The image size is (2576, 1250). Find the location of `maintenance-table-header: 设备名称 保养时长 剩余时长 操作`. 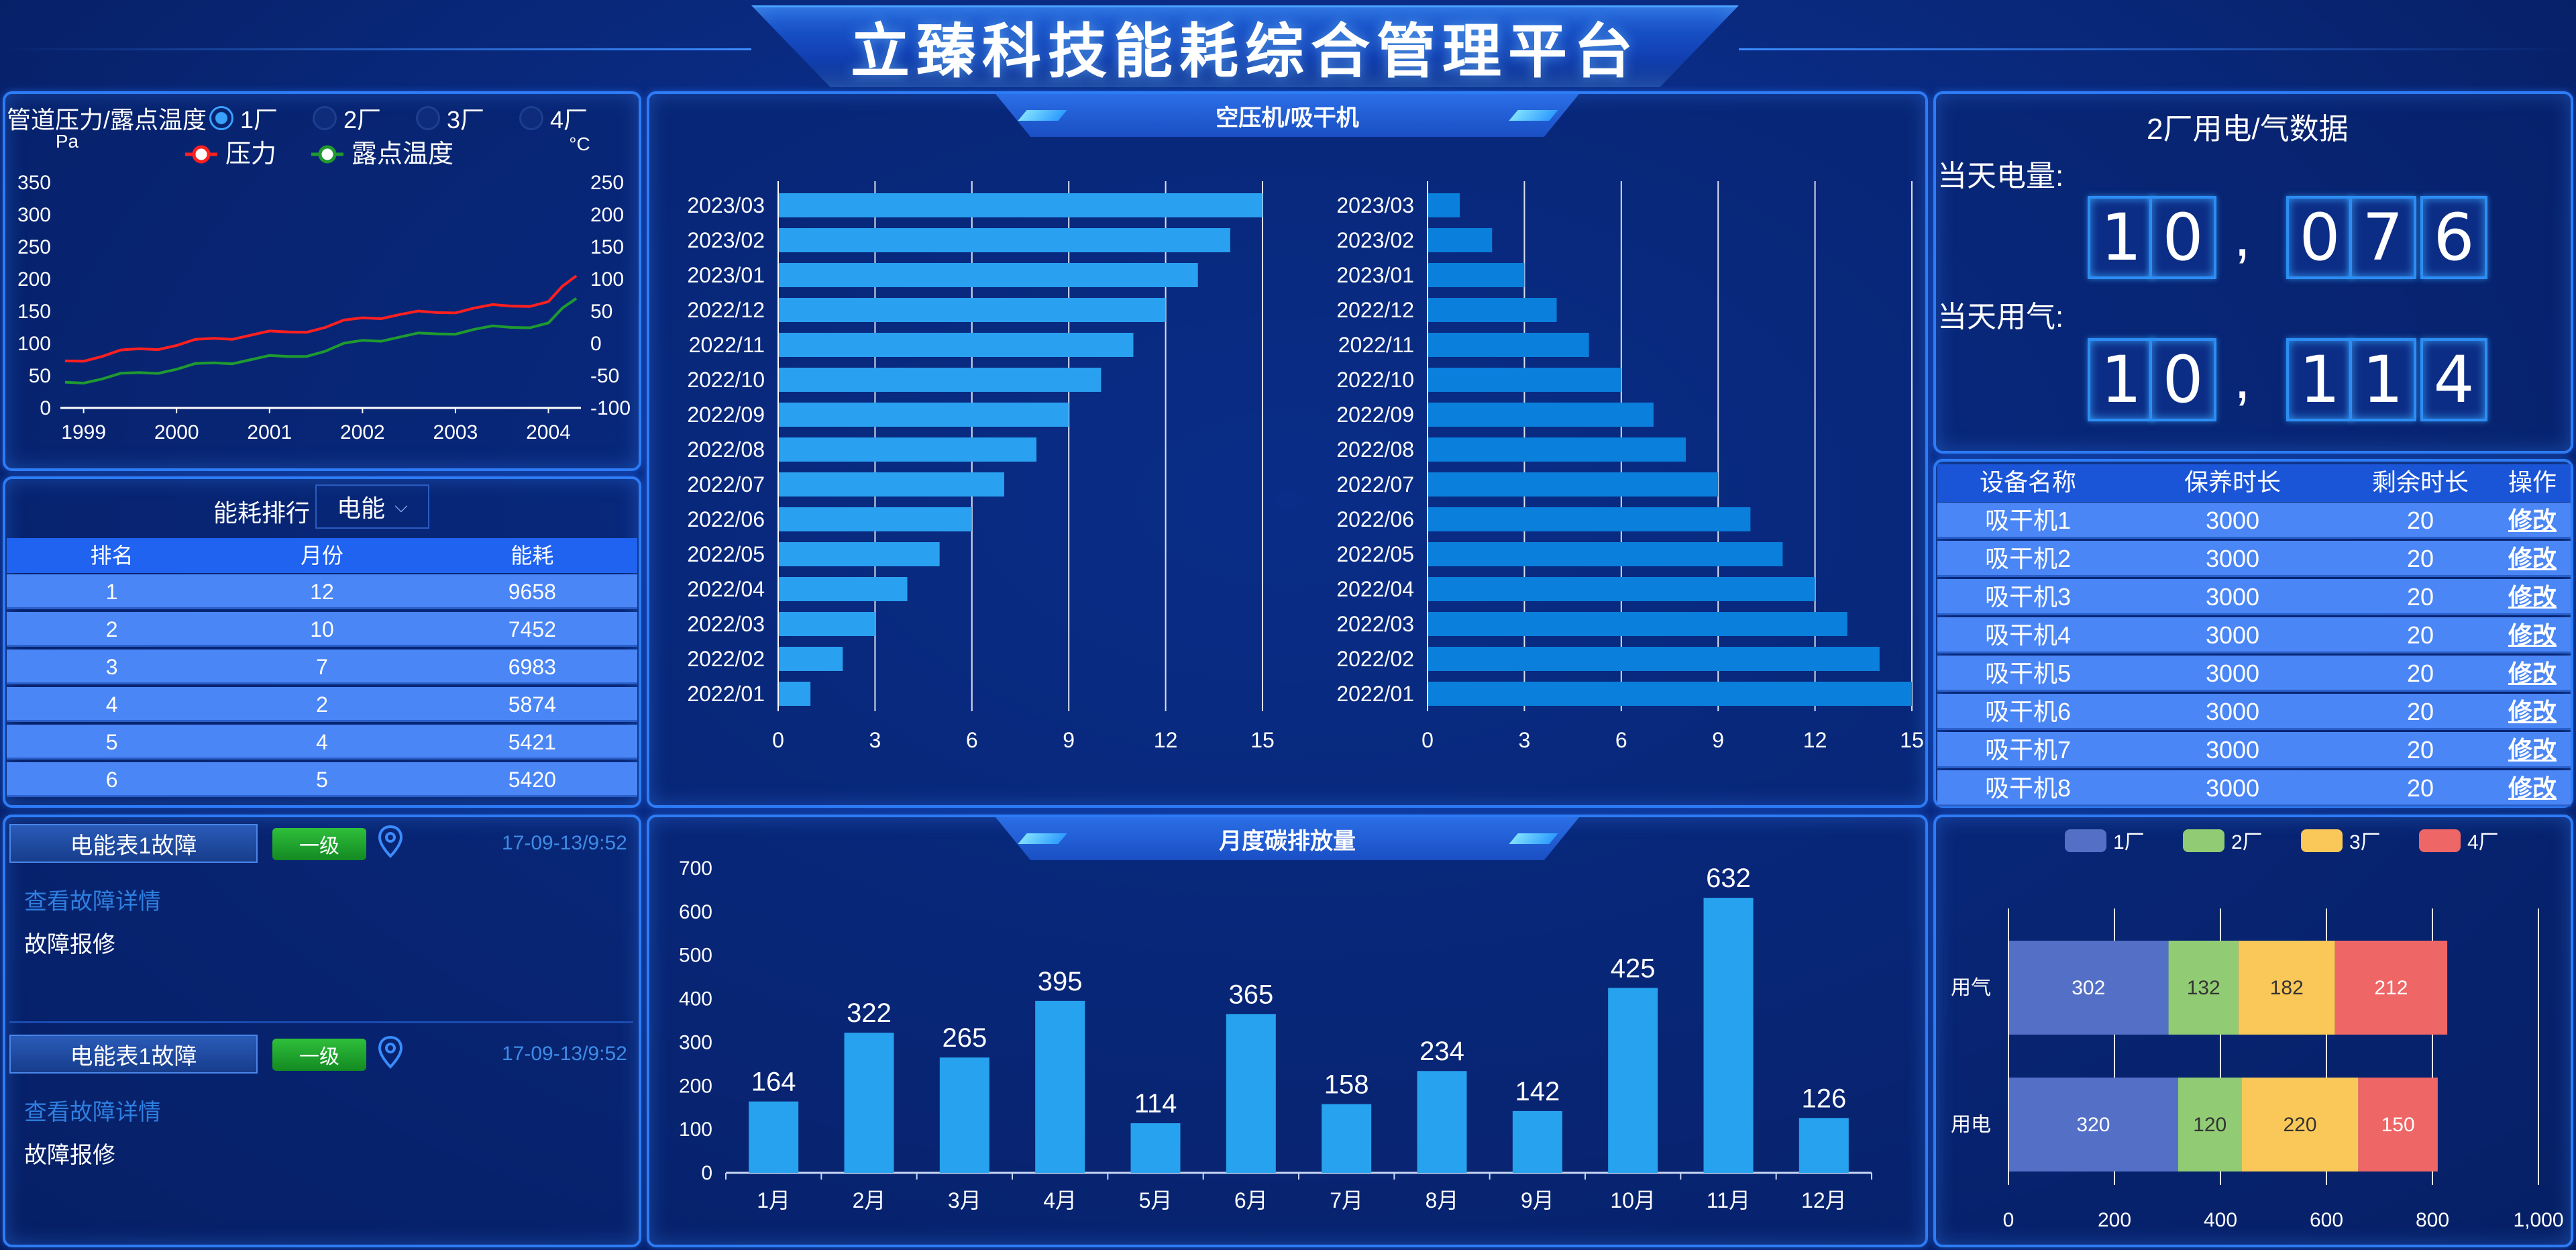

maintenance-table-header: 设备名称 保养时长 剩余时长 操作 is located at coordinates (2254, 483).